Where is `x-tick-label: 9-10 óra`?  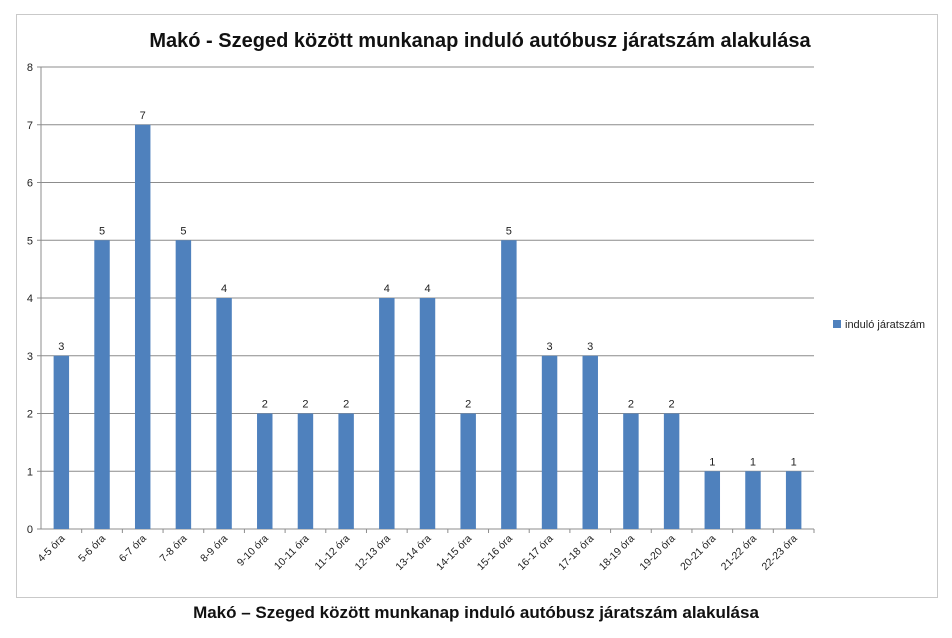 x-tick-label: 9-10 óra is located at coordinates (253, 551).